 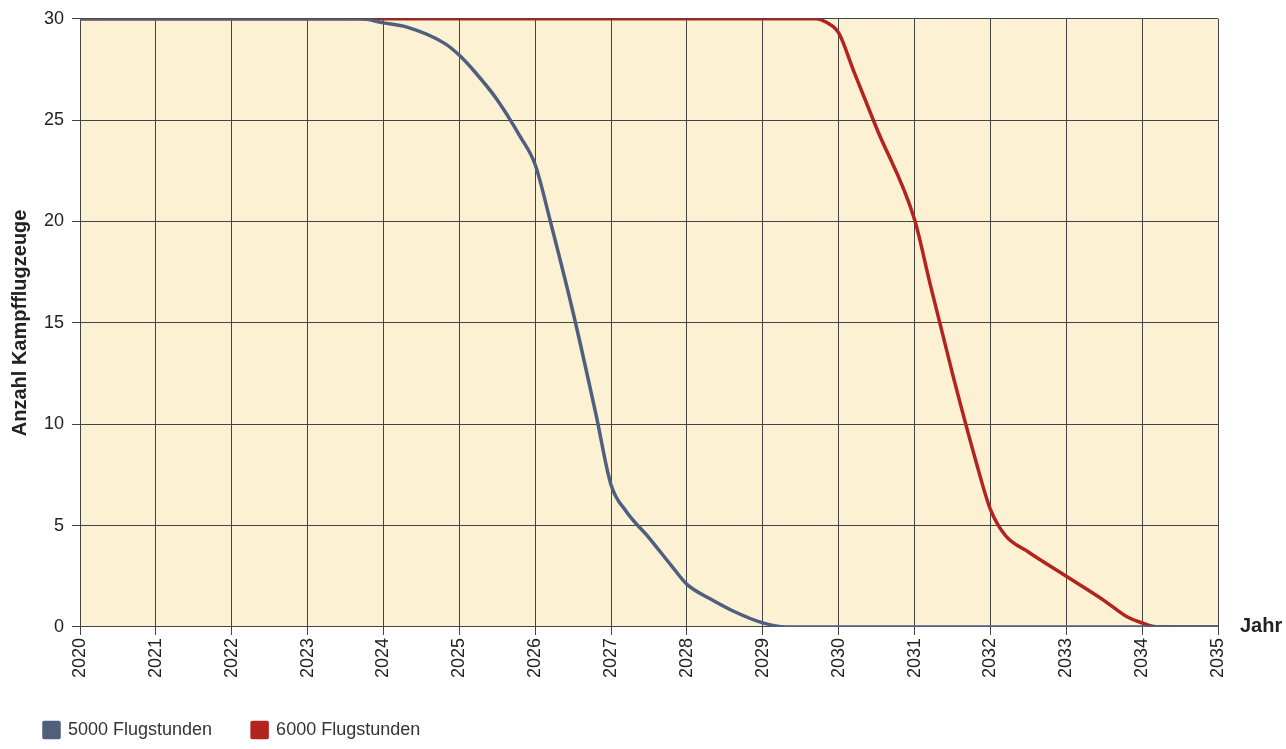 What do you see at coordinates (685, 657) in the screenshot?
I see `x-tick-label: 2028` at bounding box center [685, 657].